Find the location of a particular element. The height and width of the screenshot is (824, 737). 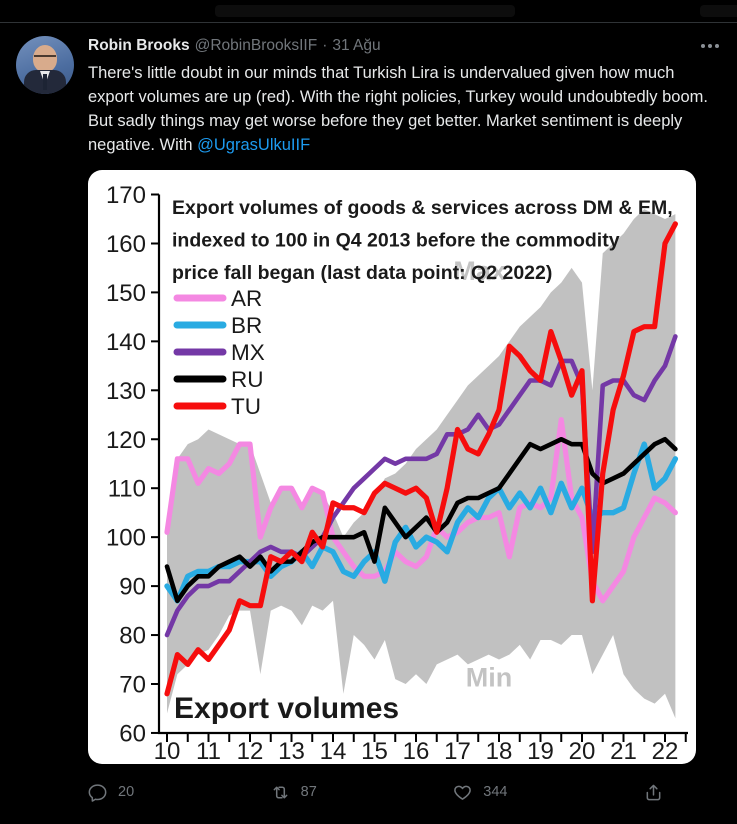

retweet-count: 87 is located at coordinates (308, 792).